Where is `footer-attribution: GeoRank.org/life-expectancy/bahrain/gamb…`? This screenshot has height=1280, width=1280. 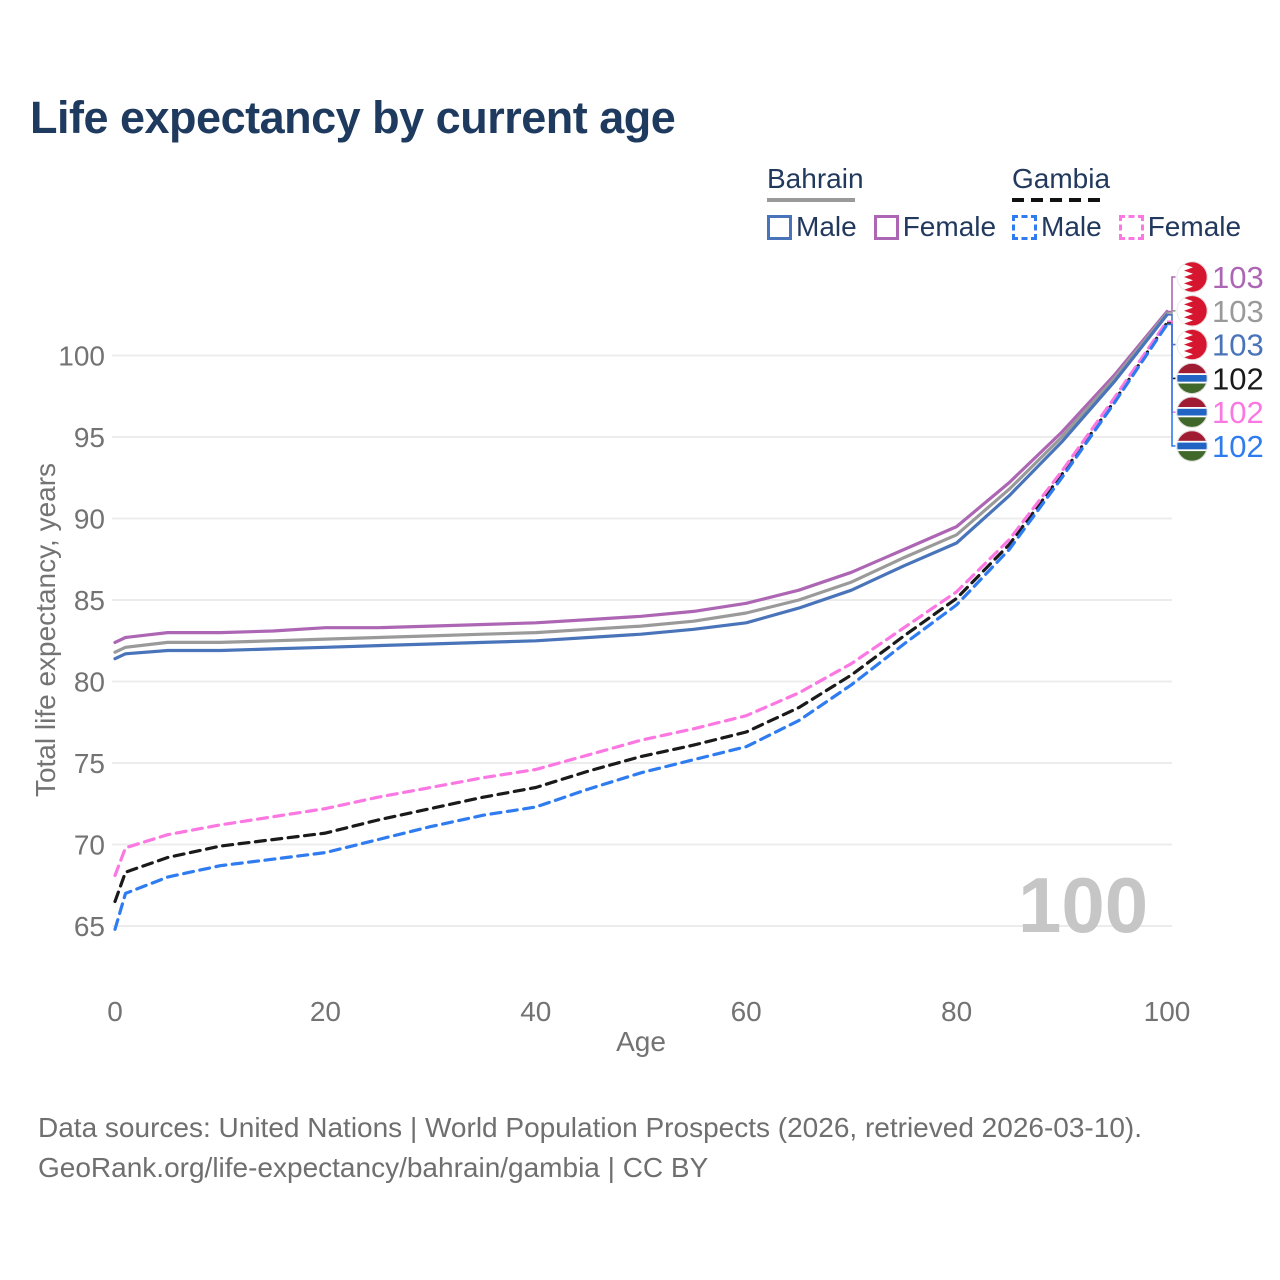
footer-attribution: GeoRank.org/life-expectancy/bahrain/gamb… is located at coordinates (373, 1167).